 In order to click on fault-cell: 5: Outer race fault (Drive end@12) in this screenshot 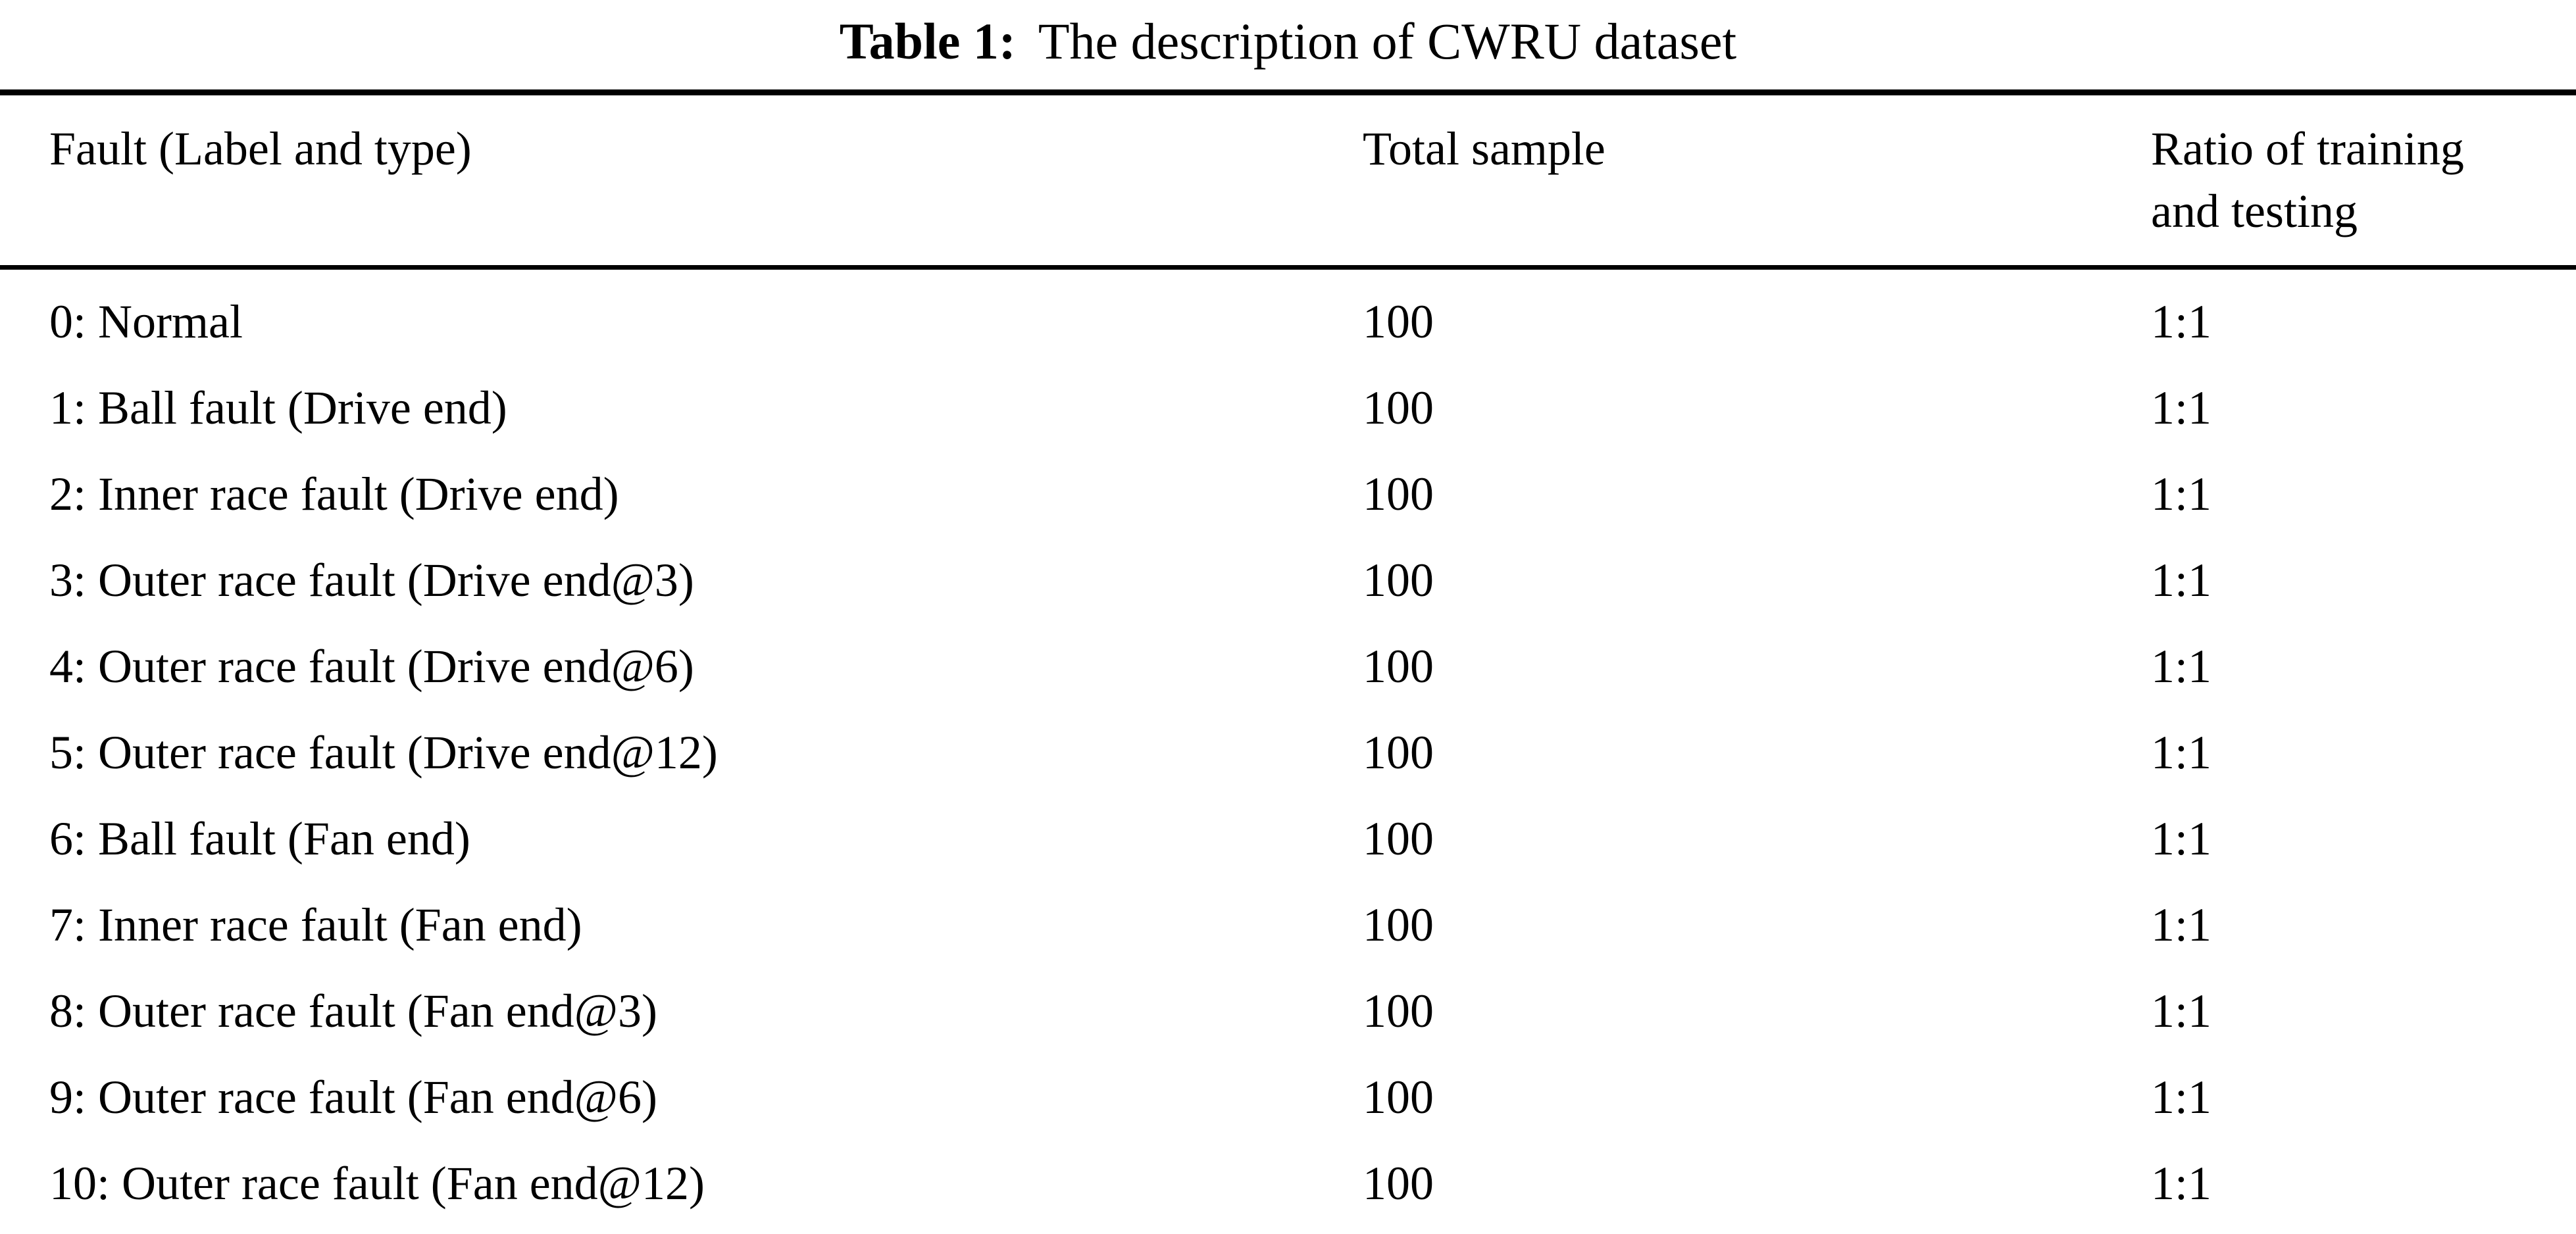, I will do `click(383, 752)`.